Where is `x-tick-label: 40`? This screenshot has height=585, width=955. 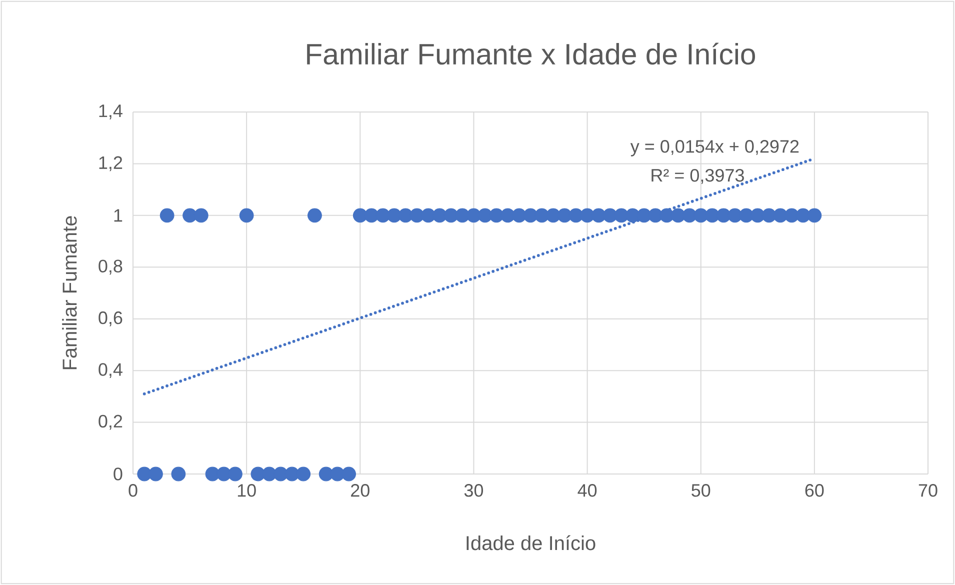
x-tick-label: 40 is located at coordinates (587, 490).